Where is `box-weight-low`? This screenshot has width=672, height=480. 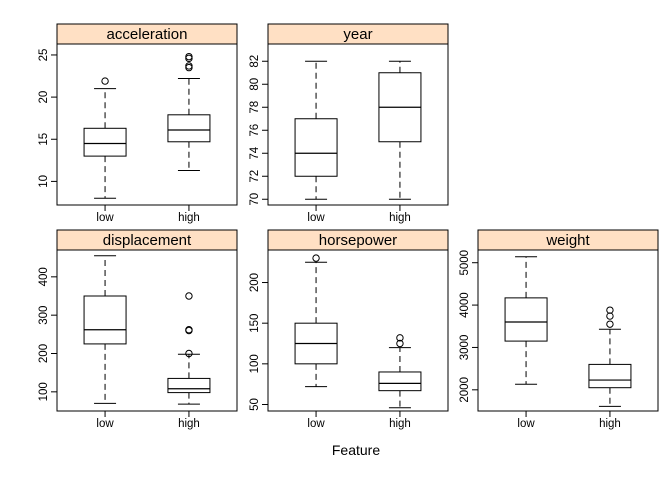 box-weight-low is located at coordinates (526, 319).